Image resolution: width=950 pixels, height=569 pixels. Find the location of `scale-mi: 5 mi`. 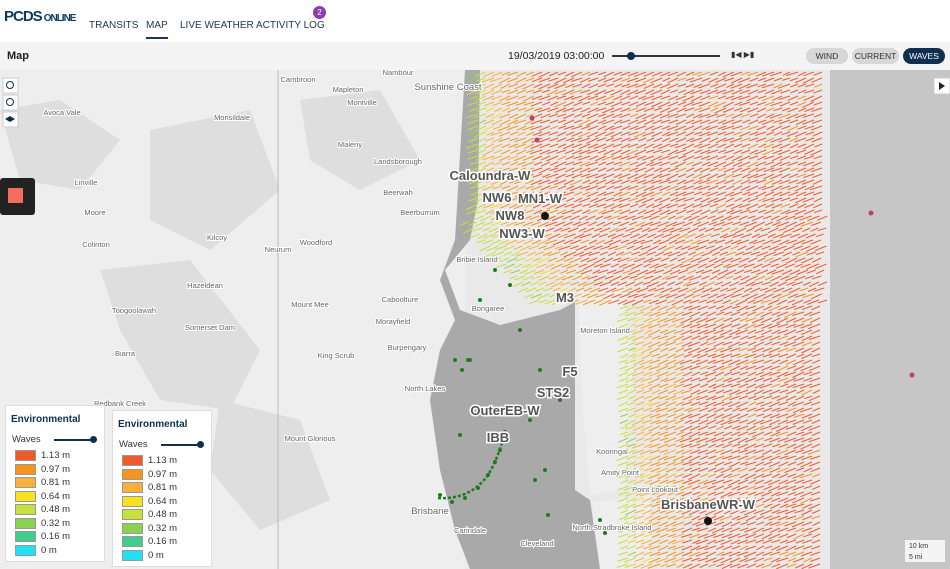

scale-mi: 5 mi is located at coordinates (916, 557).